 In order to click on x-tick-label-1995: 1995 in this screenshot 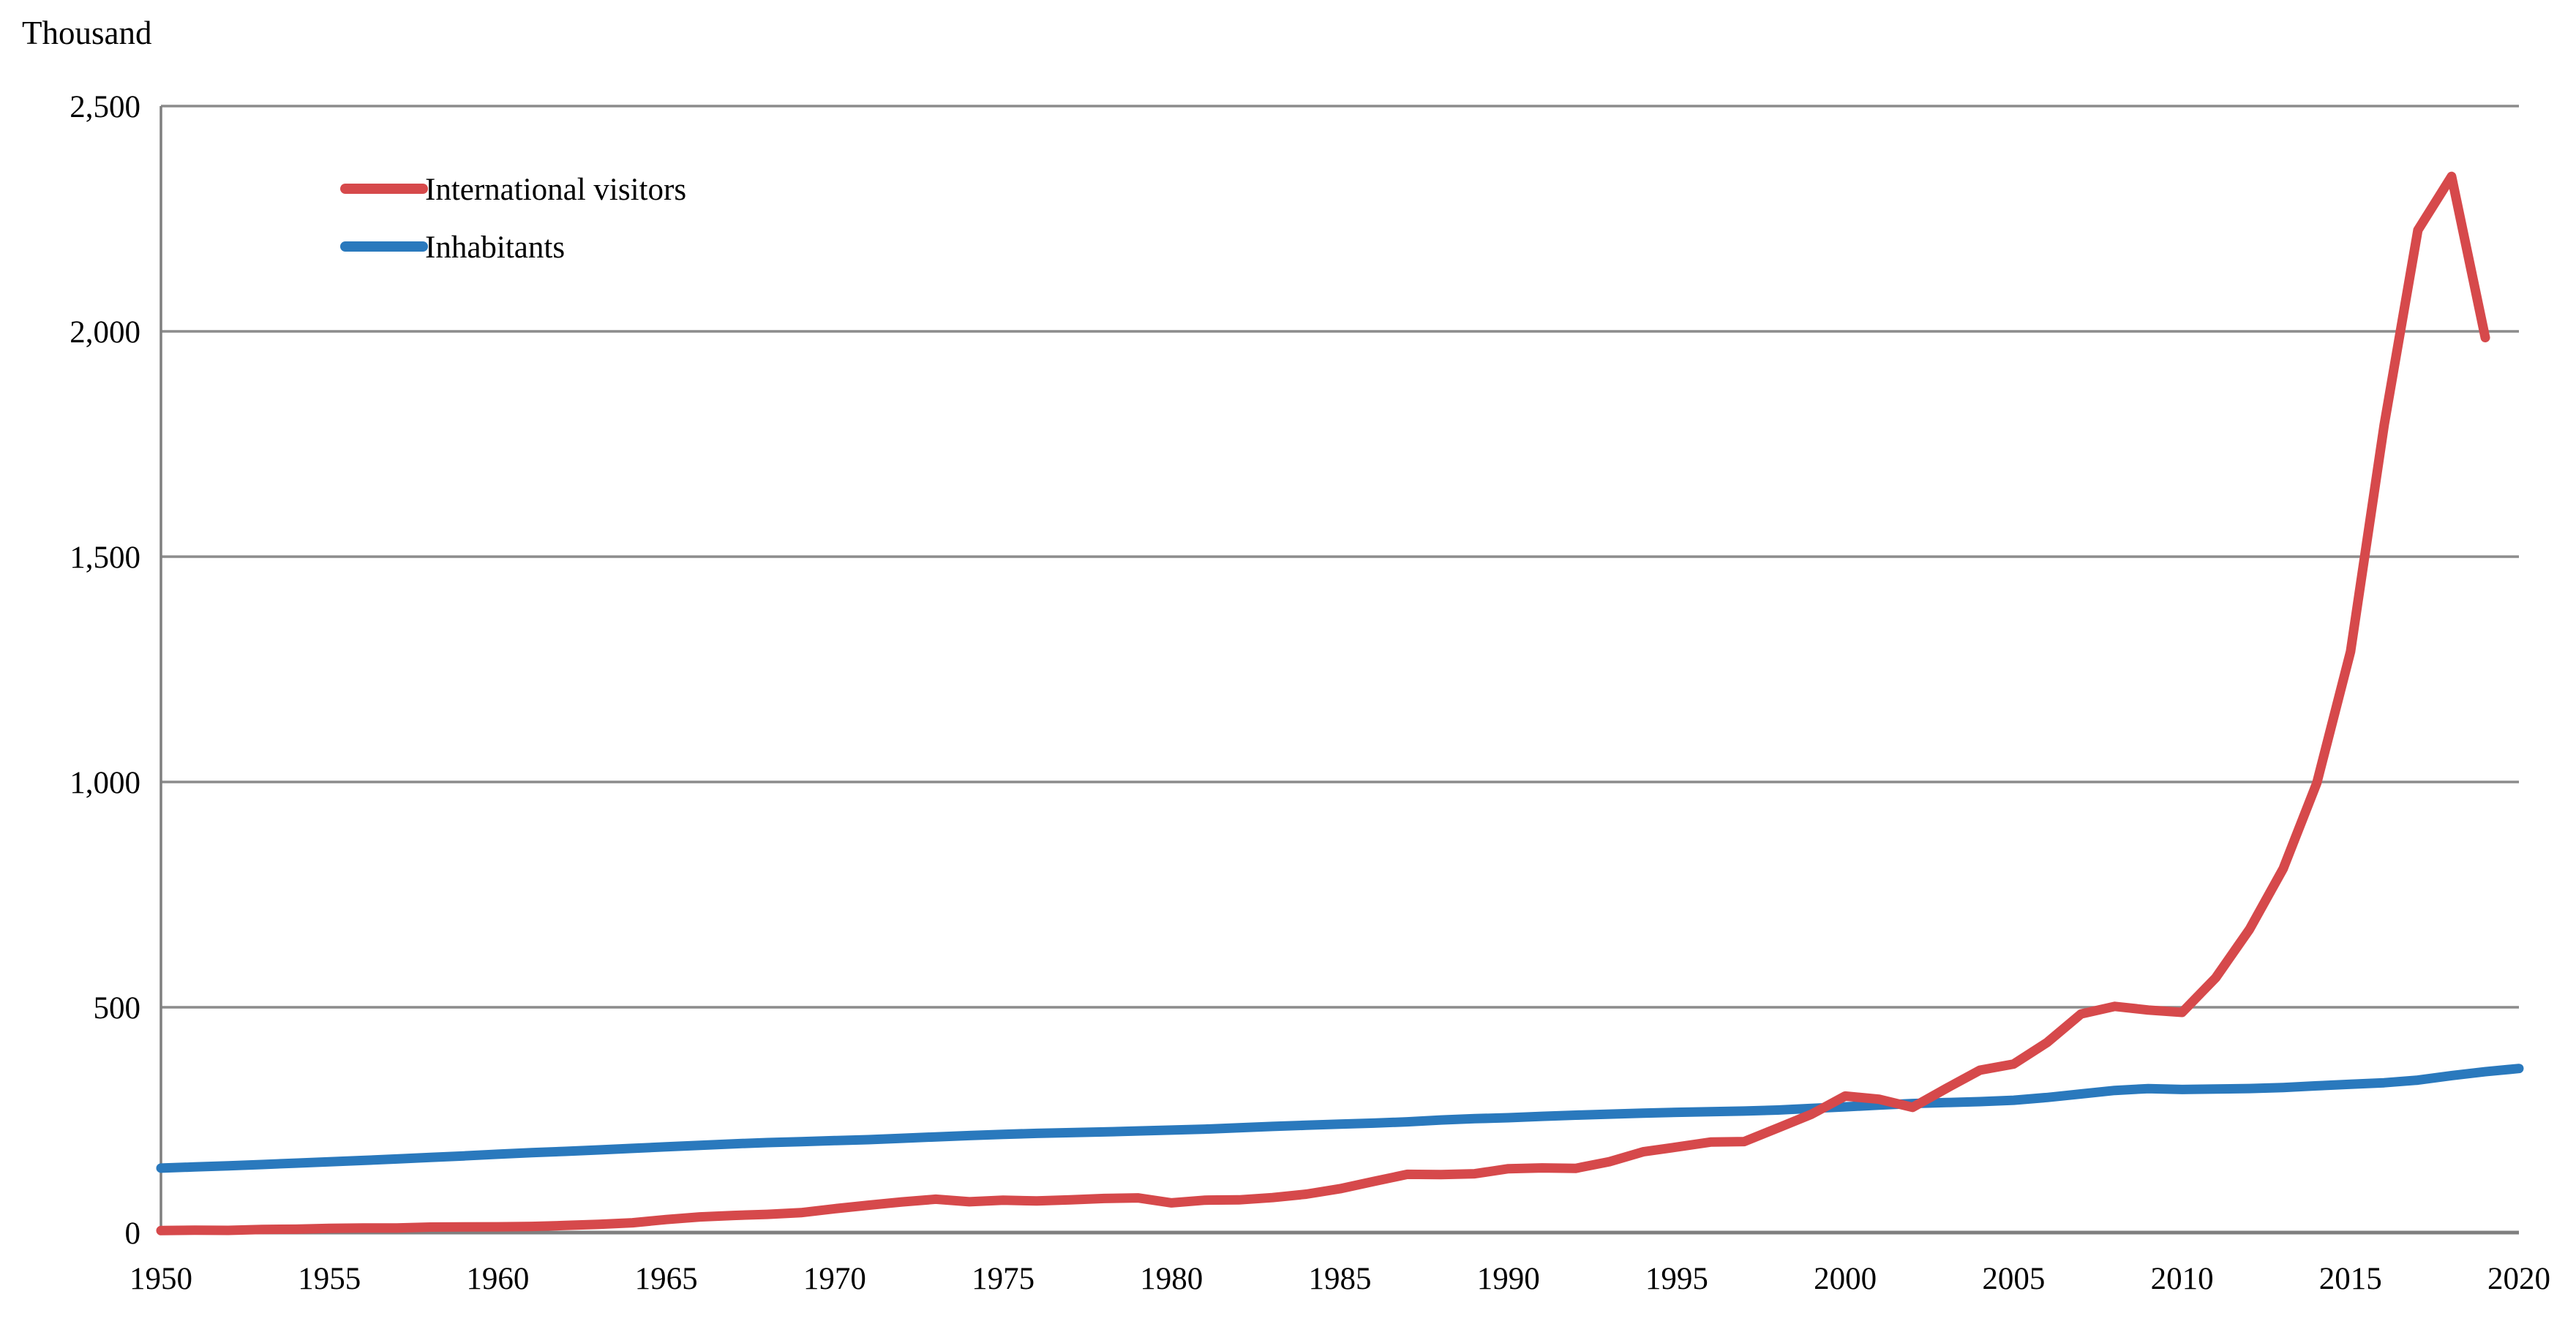, I will do `click(1676, 1279)`.